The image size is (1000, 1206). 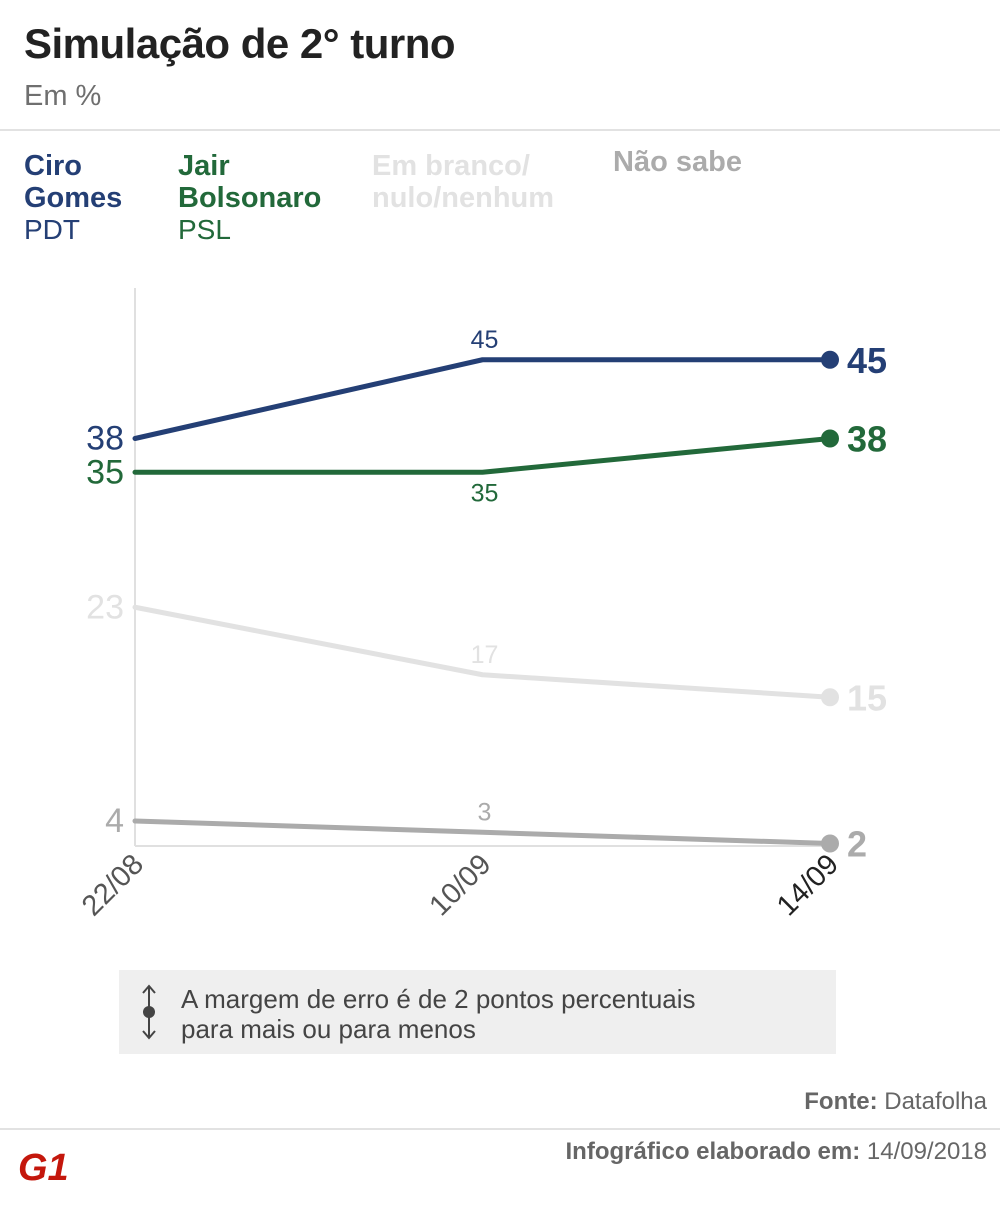 I want to click on source-value: Datafolha, so click(x=935, y=1101).